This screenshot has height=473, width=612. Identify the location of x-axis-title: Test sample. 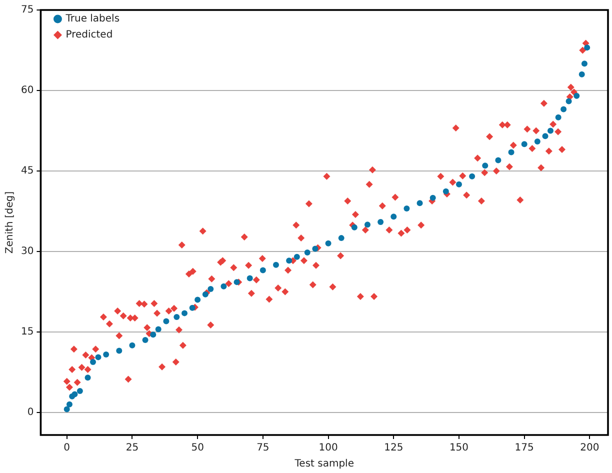
(324, 464).